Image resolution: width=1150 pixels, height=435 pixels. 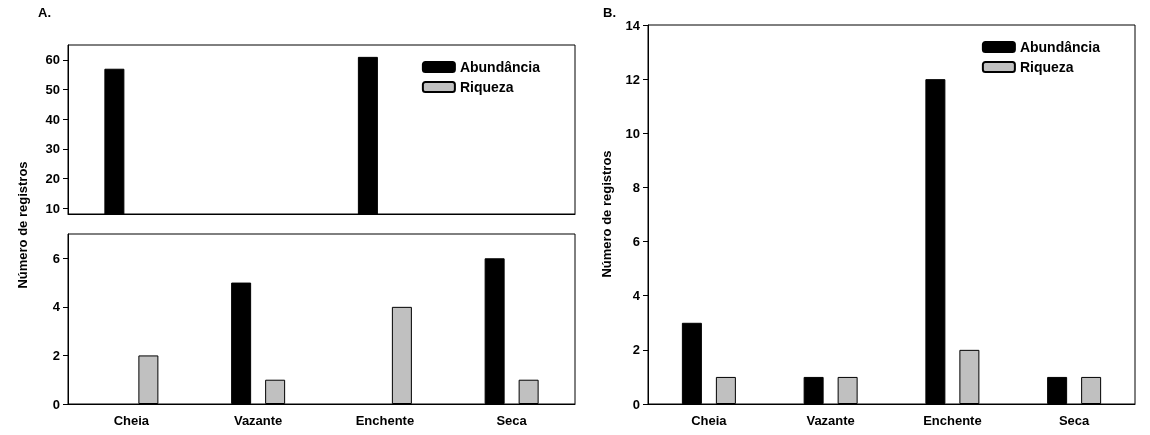 What do you see at coordinates (52, 149) in the screenshot?
I see `y-tick-label: 30` at bounding box center [52, 149].